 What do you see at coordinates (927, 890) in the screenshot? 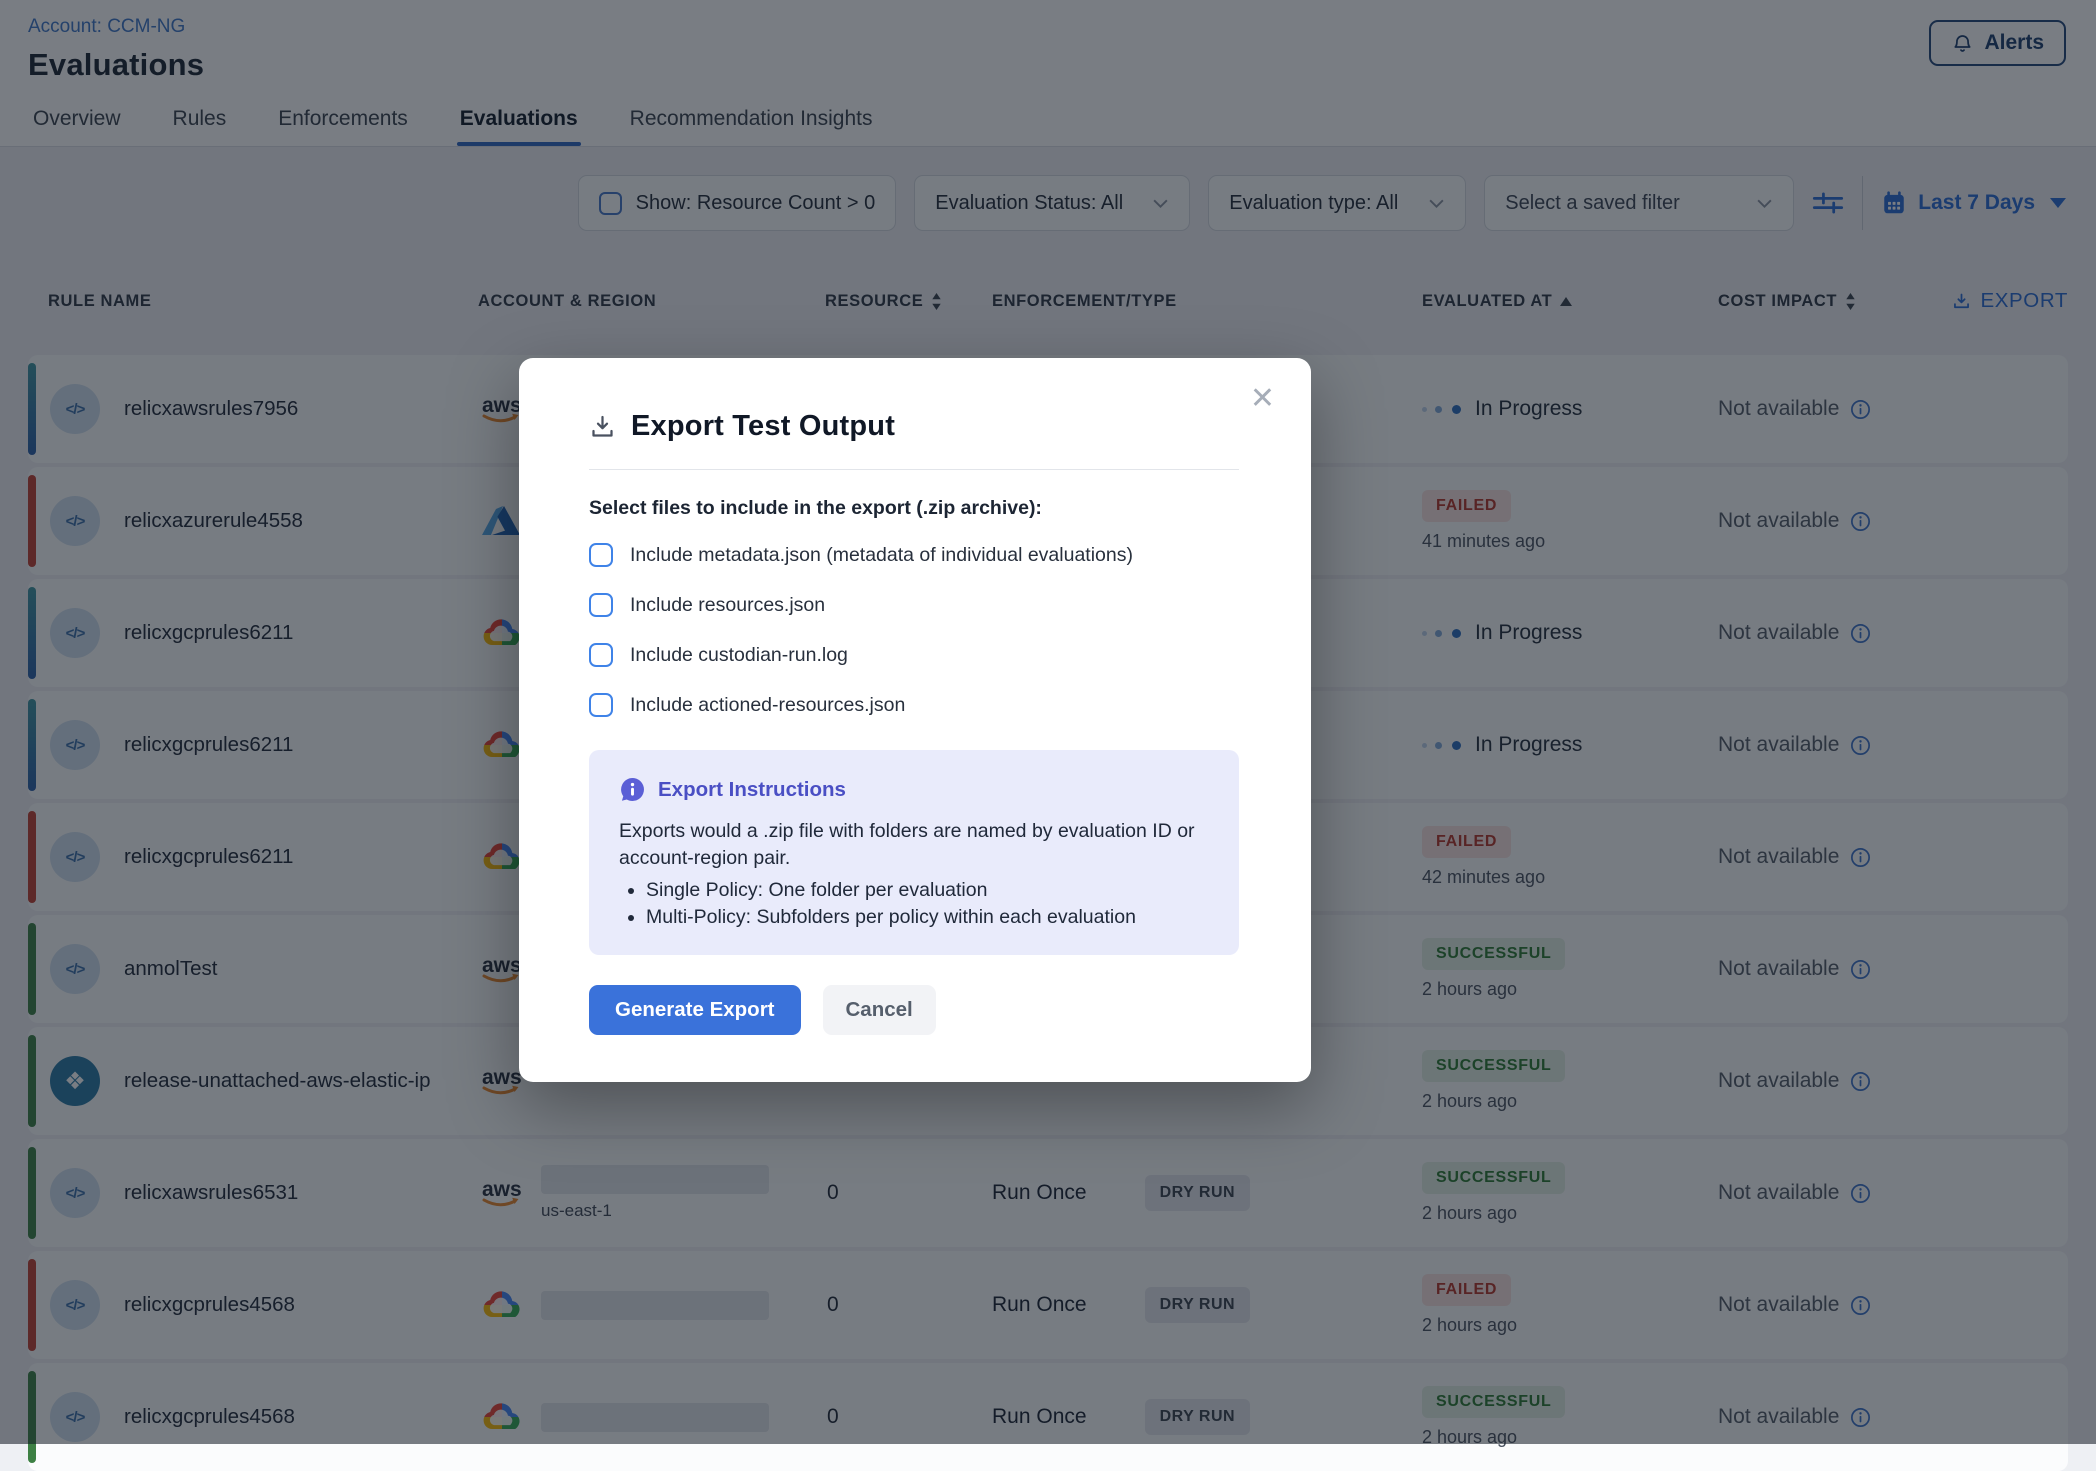
I see `instruction-bullet: Single Policy: One folder per evaluation` at bounding box center [927, 890].